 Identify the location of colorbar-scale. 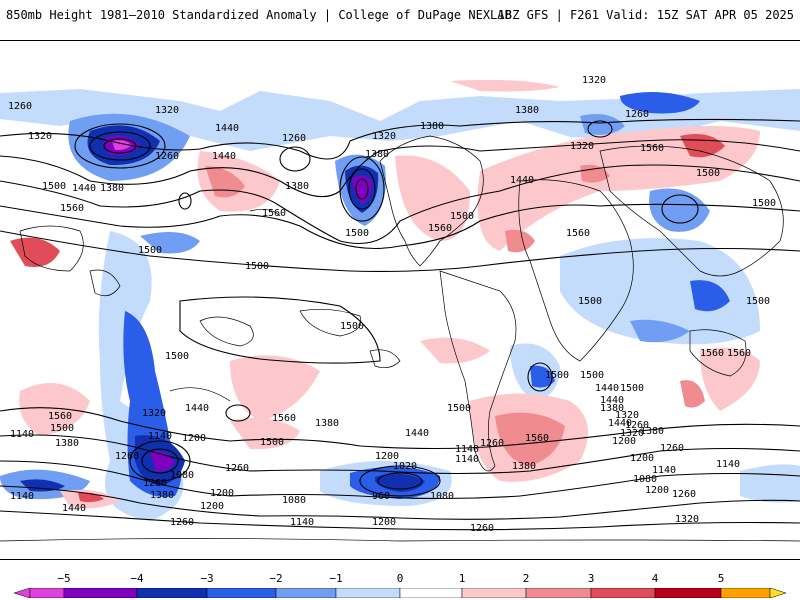
(400, 593).